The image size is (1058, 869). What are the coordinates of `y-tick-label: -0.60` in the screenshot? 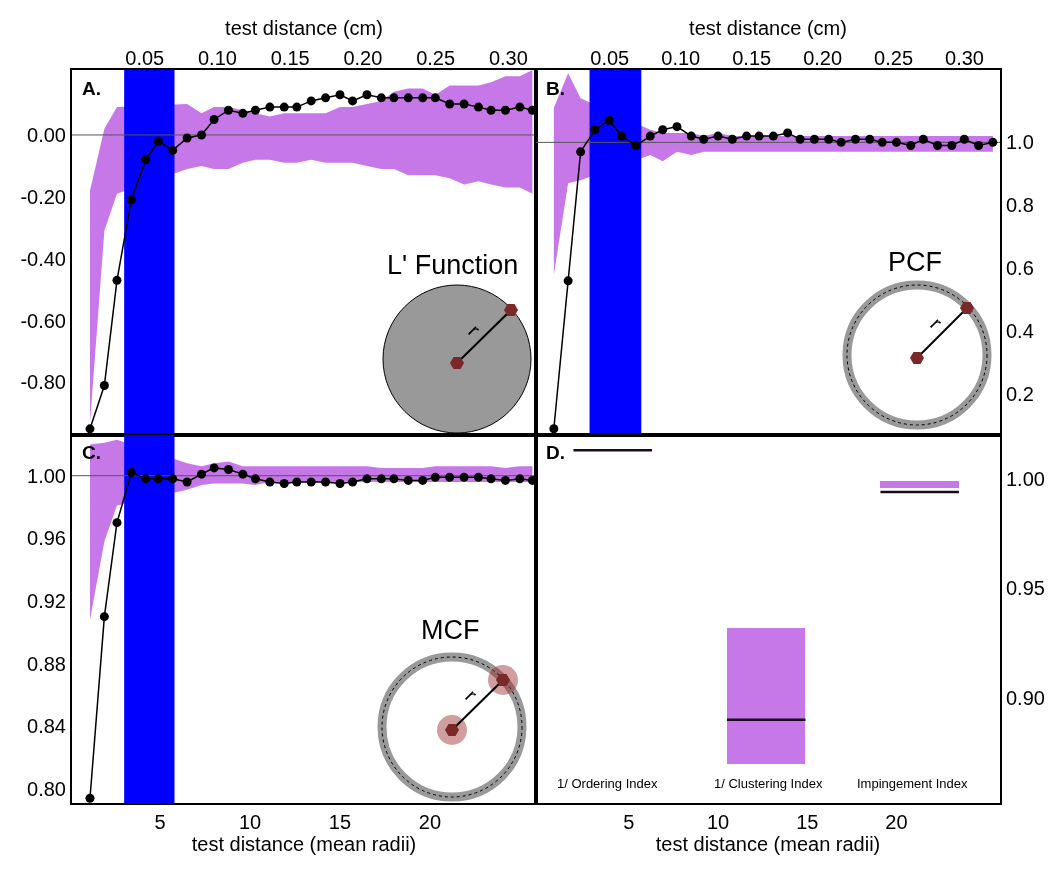 It's located at (43, 320).